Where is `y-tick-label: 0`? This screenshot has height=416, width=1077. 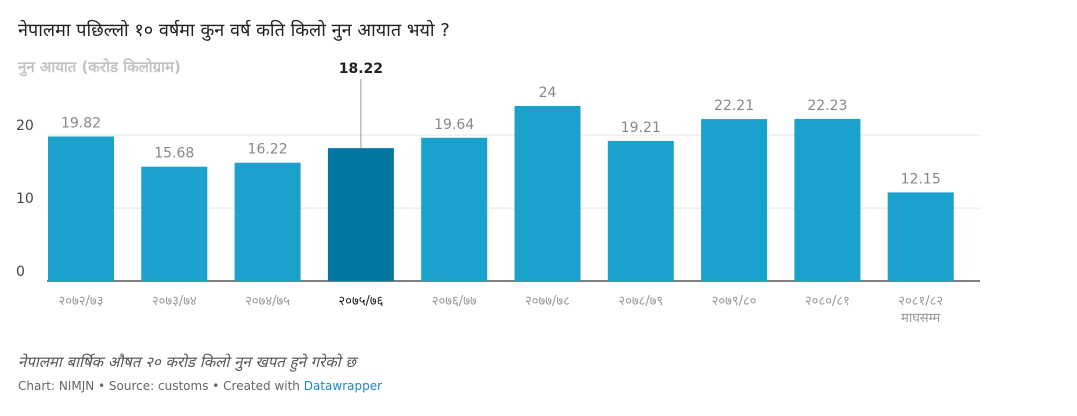
y-tick-label: 0 is located at coordinates (20, 272).